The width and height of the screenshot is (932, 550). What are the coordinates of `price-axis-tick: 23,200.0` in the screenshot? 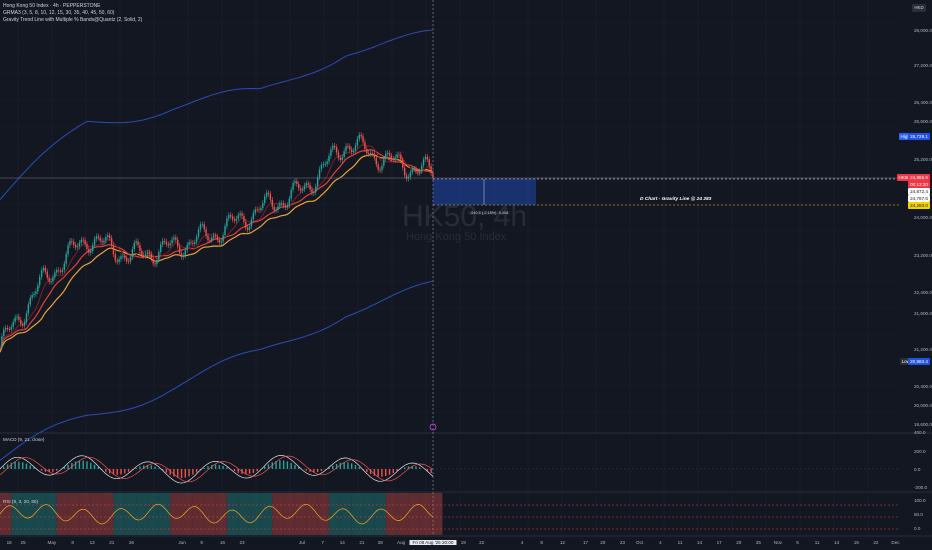 It's located at (923, 255).